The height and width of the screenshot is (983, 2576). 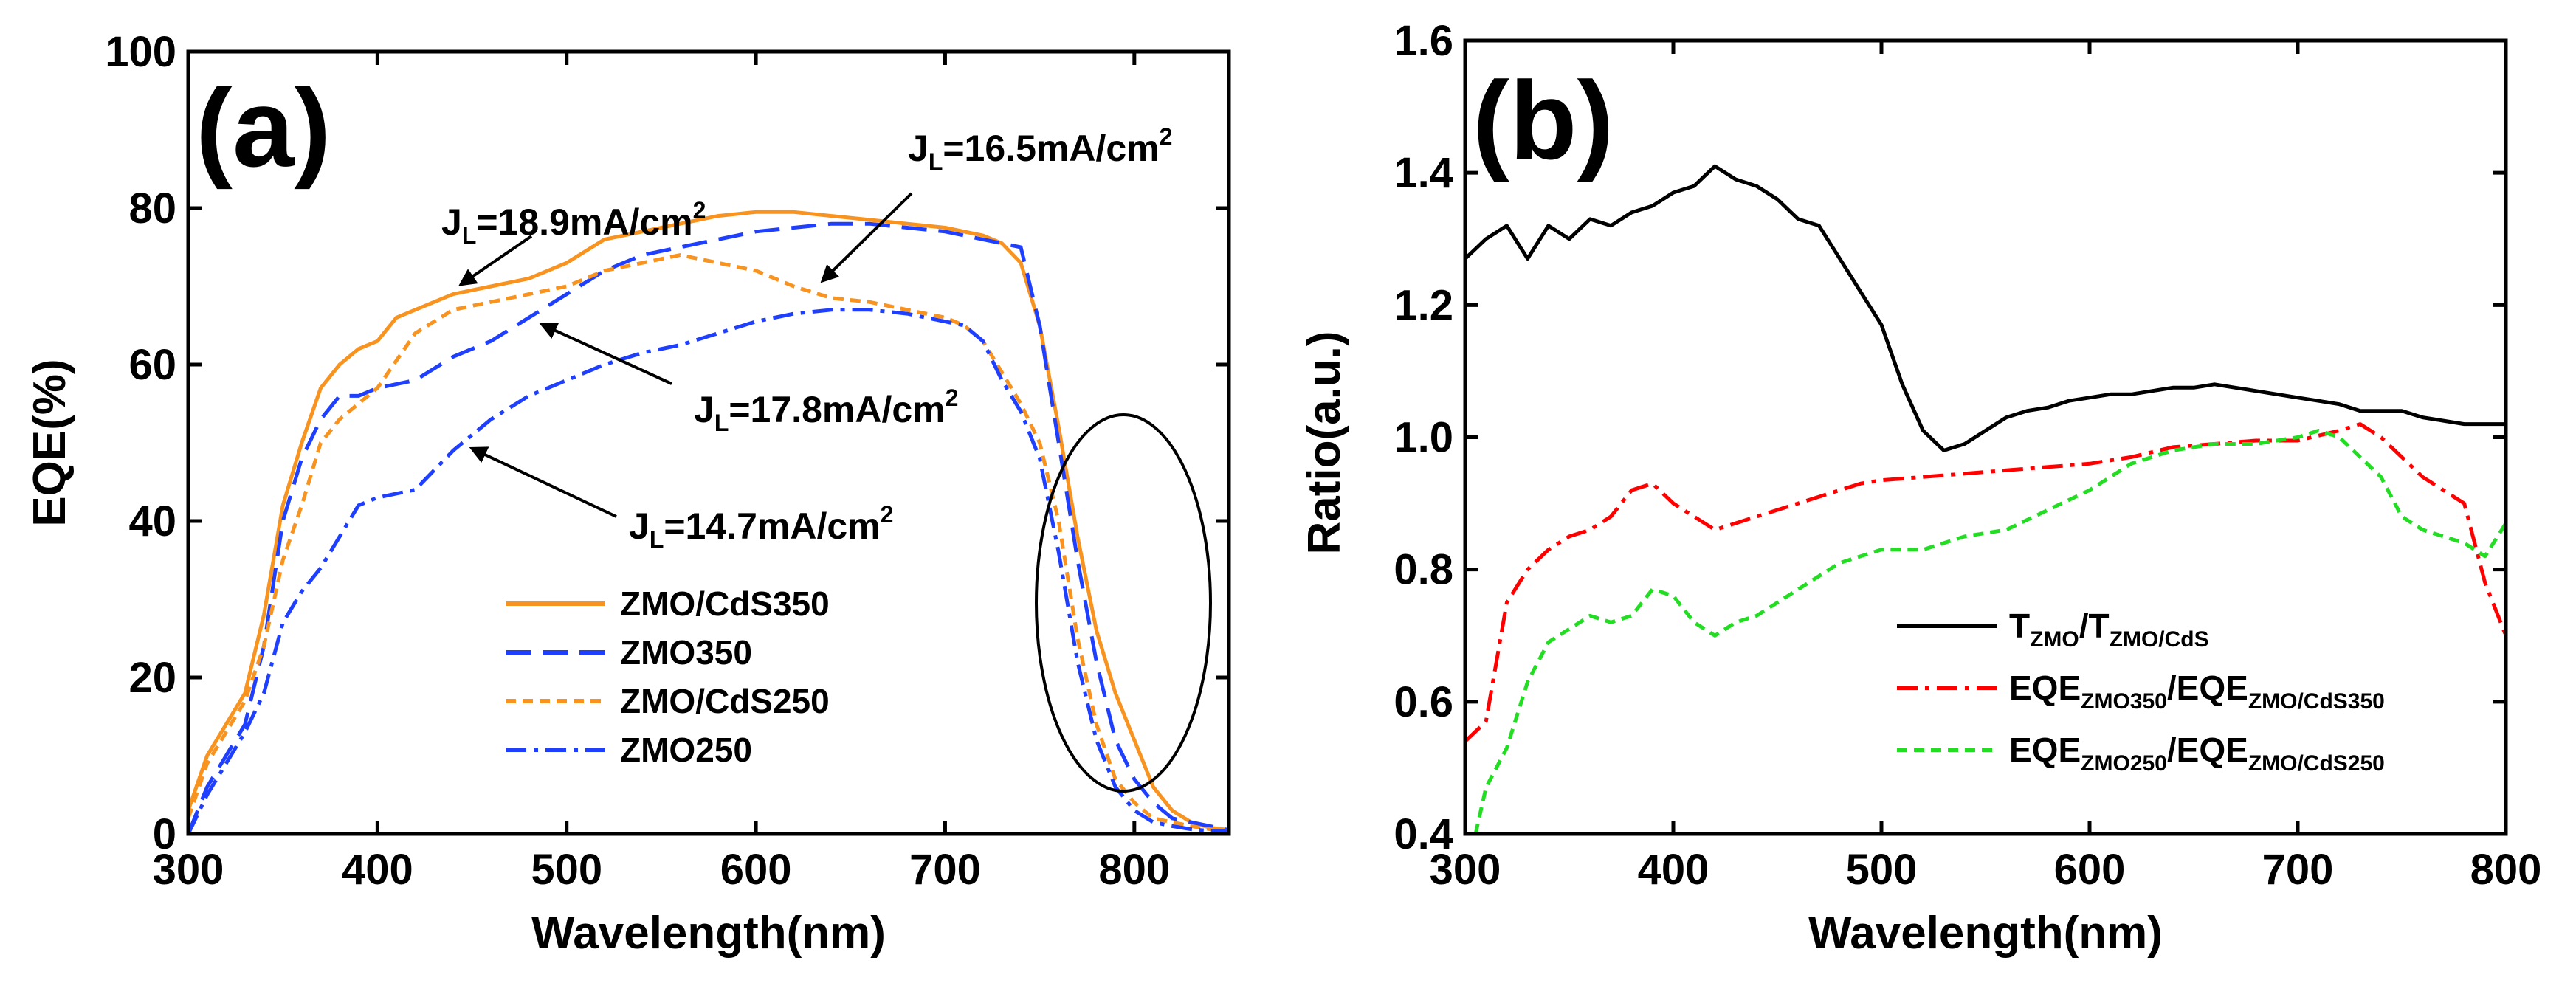 What do you see at coordinates (1544, 120) in the screenshot?
I see `panel-b-label: (b)` at bounding box center [1544, 120].